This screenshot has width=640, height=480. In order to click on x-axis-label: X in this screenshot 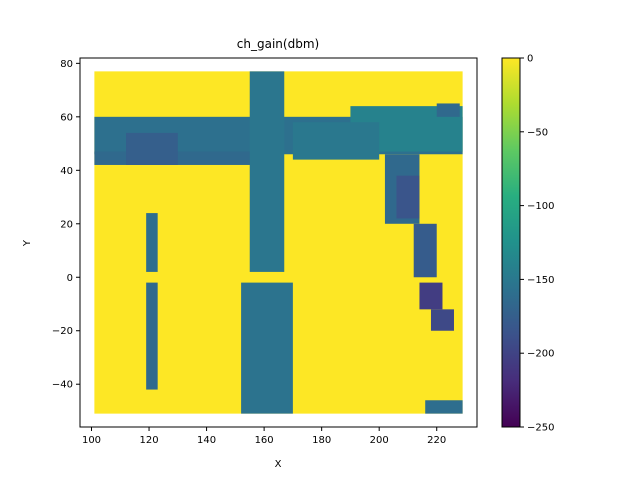, I will do `click(278, 464)`.